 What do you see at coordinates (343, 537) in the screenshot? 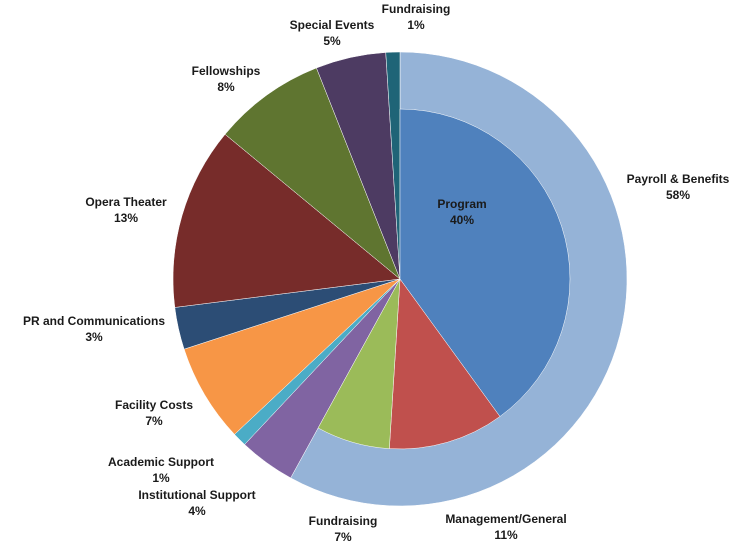
I see `inner-fundraising-percent-label: 7%` at bounding box center [343, 537].